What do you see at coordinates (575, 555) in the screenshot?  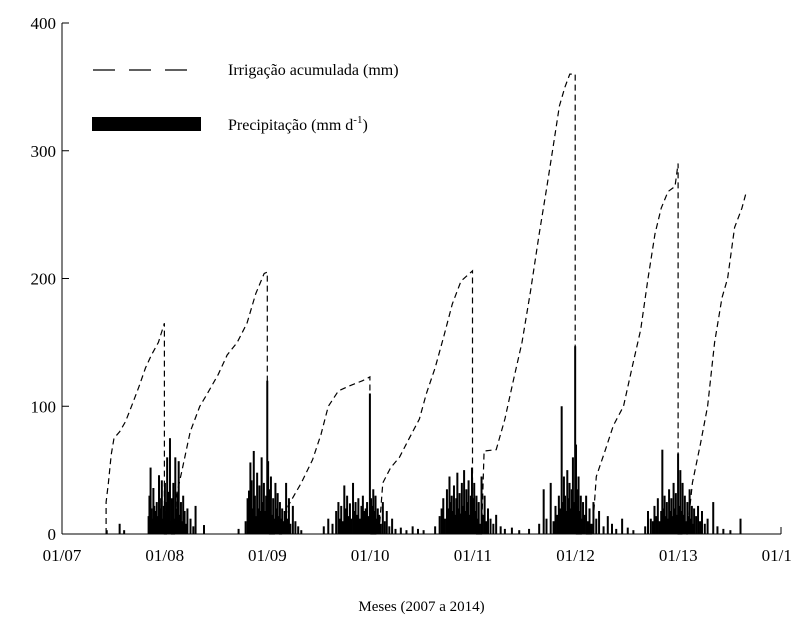 I see `x-tick-label: 01/12` at bounding box center [575, 555].